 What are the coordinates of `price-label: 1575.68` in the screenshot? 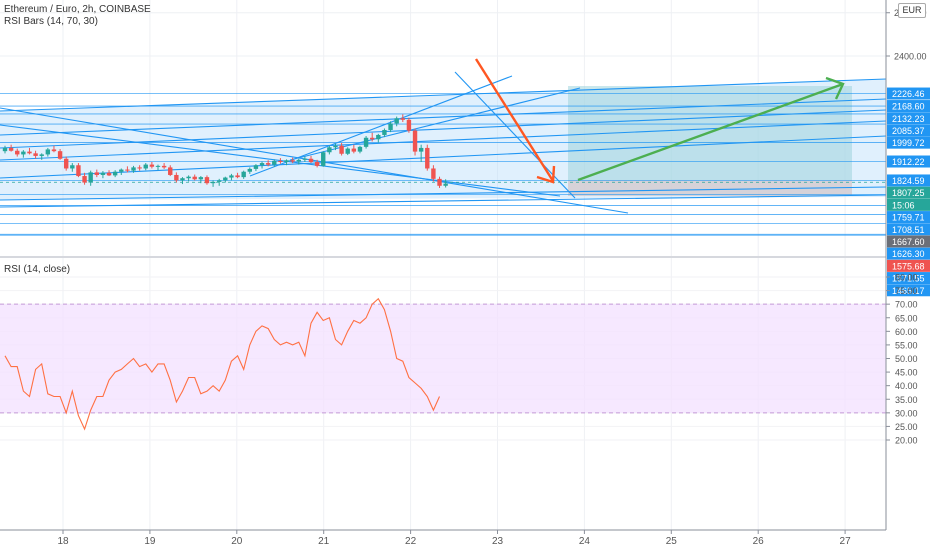 It's located at (908, 266).